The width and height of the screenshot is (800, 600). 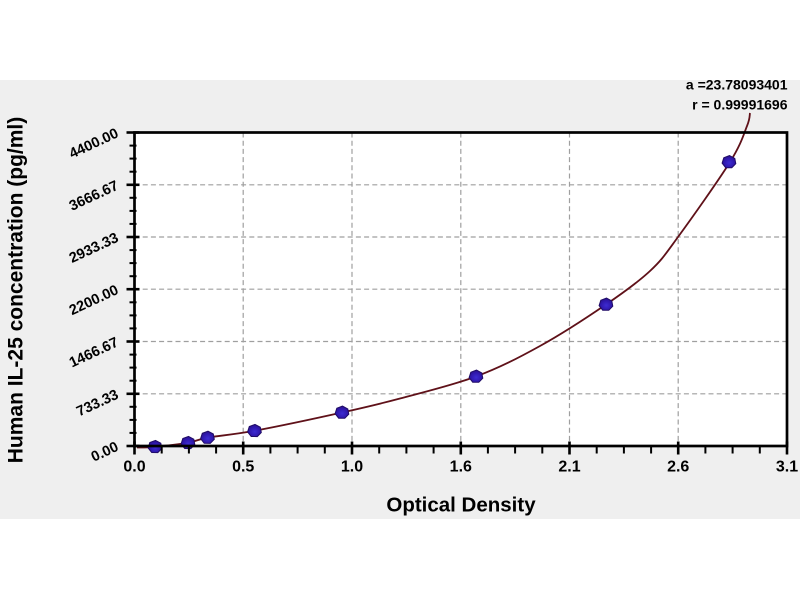 What do you see at coordinates (737, 85) in the screenshot?
I see `svg-text: a =23.78093401` at bounding box center [737, 85].